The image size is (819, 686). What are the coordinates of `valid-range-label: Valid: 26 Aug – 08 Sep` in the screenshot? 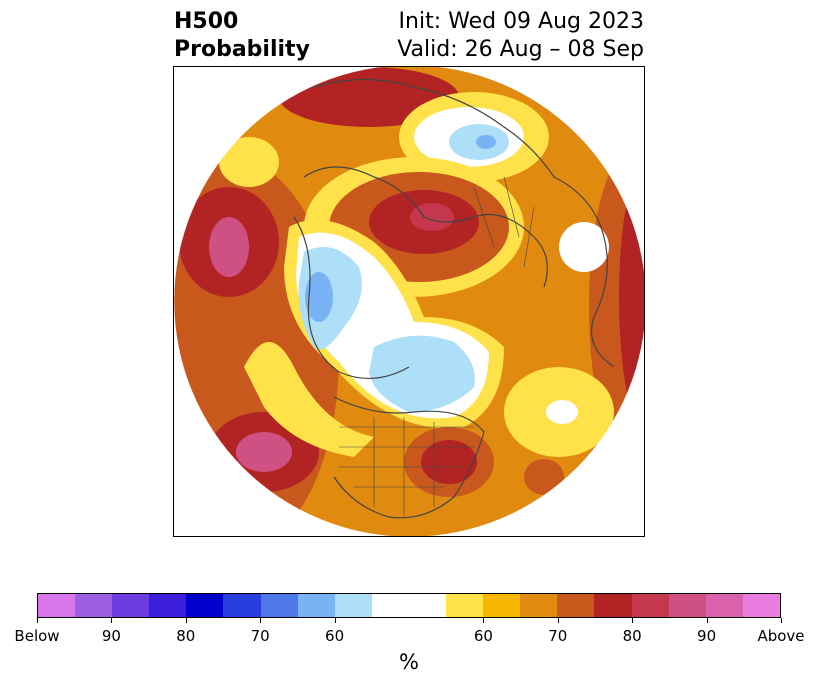 It's located at (520, 49).